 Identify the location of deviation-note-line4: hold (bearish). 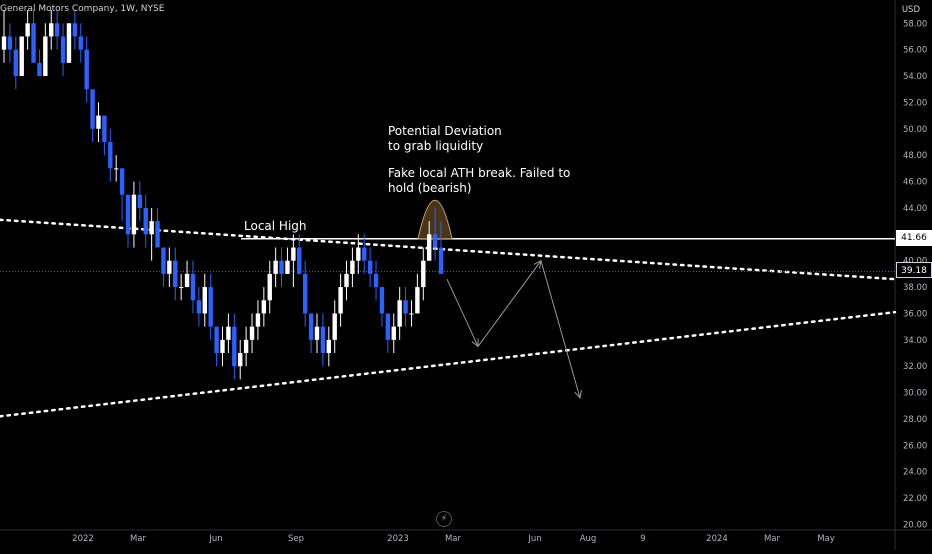
(430, 188).